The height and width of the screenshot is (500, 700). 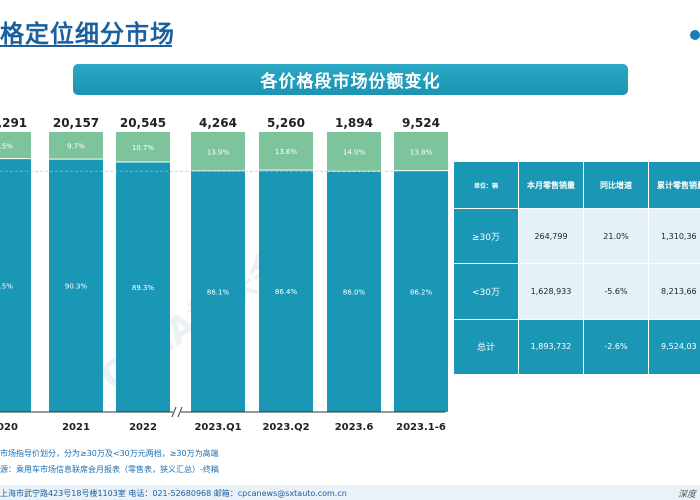 What do you see at coordinates (86, 46) in the screenshot?
I see `title-underline` at bounding box center [86, 46].